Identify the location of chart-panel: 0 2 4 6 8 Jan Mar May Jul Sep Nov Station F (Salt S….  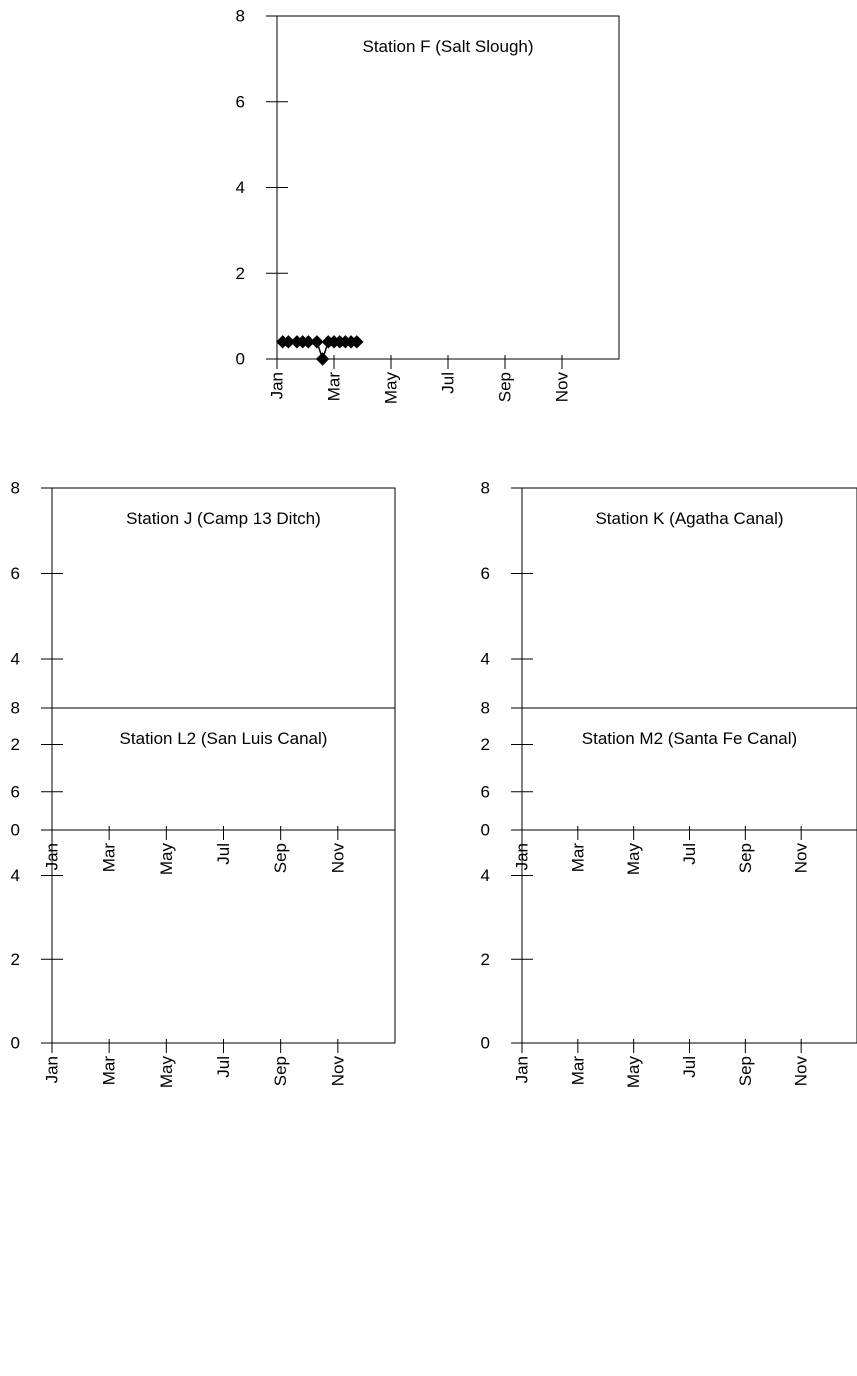
(428, 206).